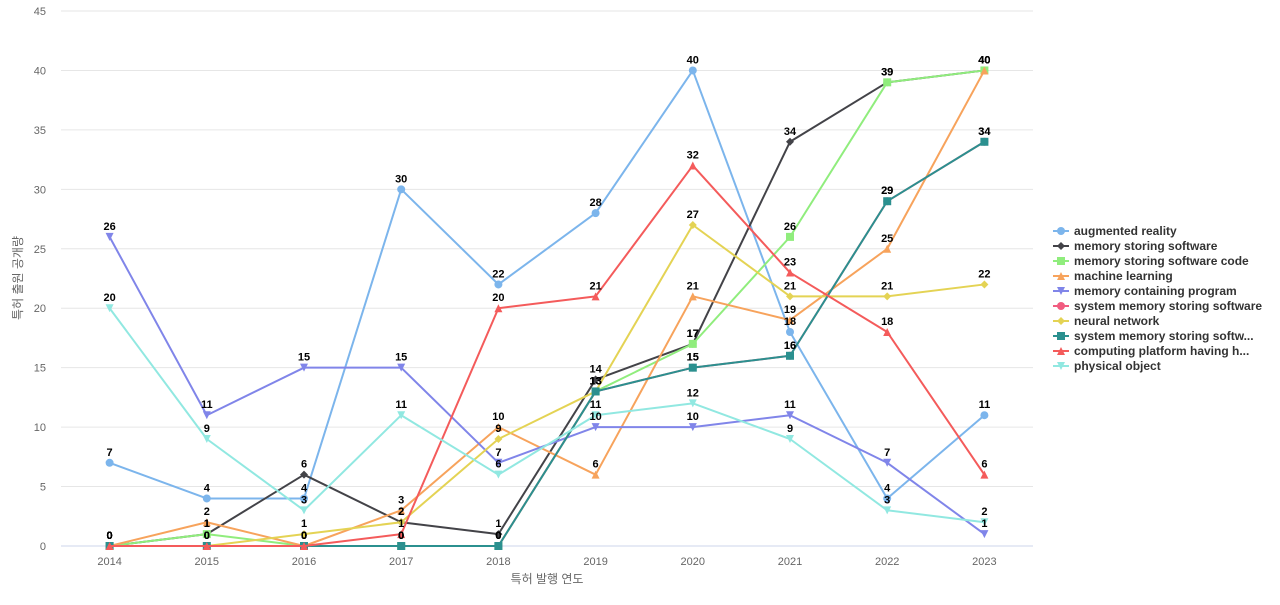 The height and width of the screenshot is (605, 1280). What do you see at coordinates (790, 227) in the screenshot?
I see `data-label: 26` at bounding box center [790, 227].